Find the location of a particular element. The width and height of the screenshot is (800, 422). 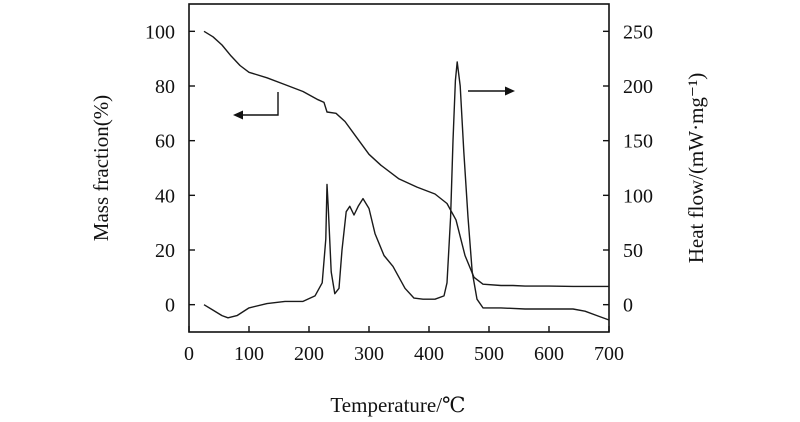

left-axis-arrow is located at coordinates (256, 106).